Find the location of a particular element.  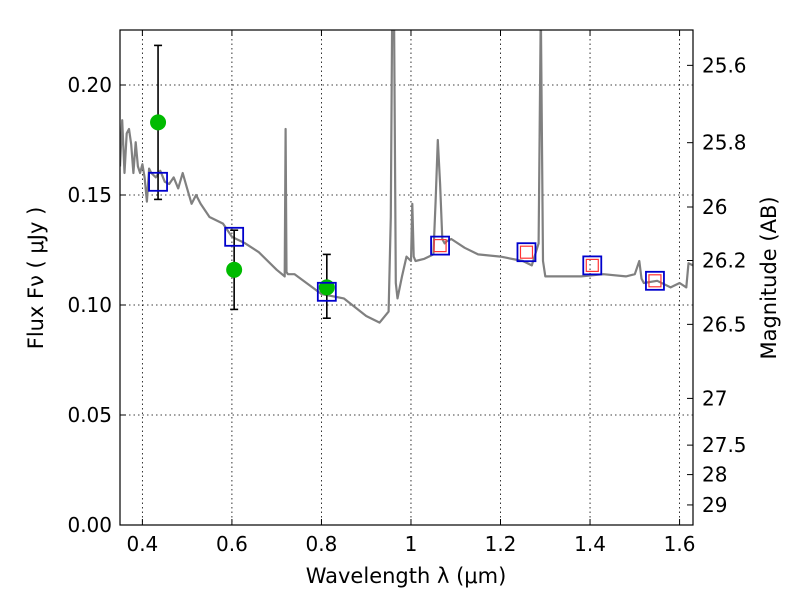

right-axis-label: Magnitude (AB) is located at coordinates (769, 277).